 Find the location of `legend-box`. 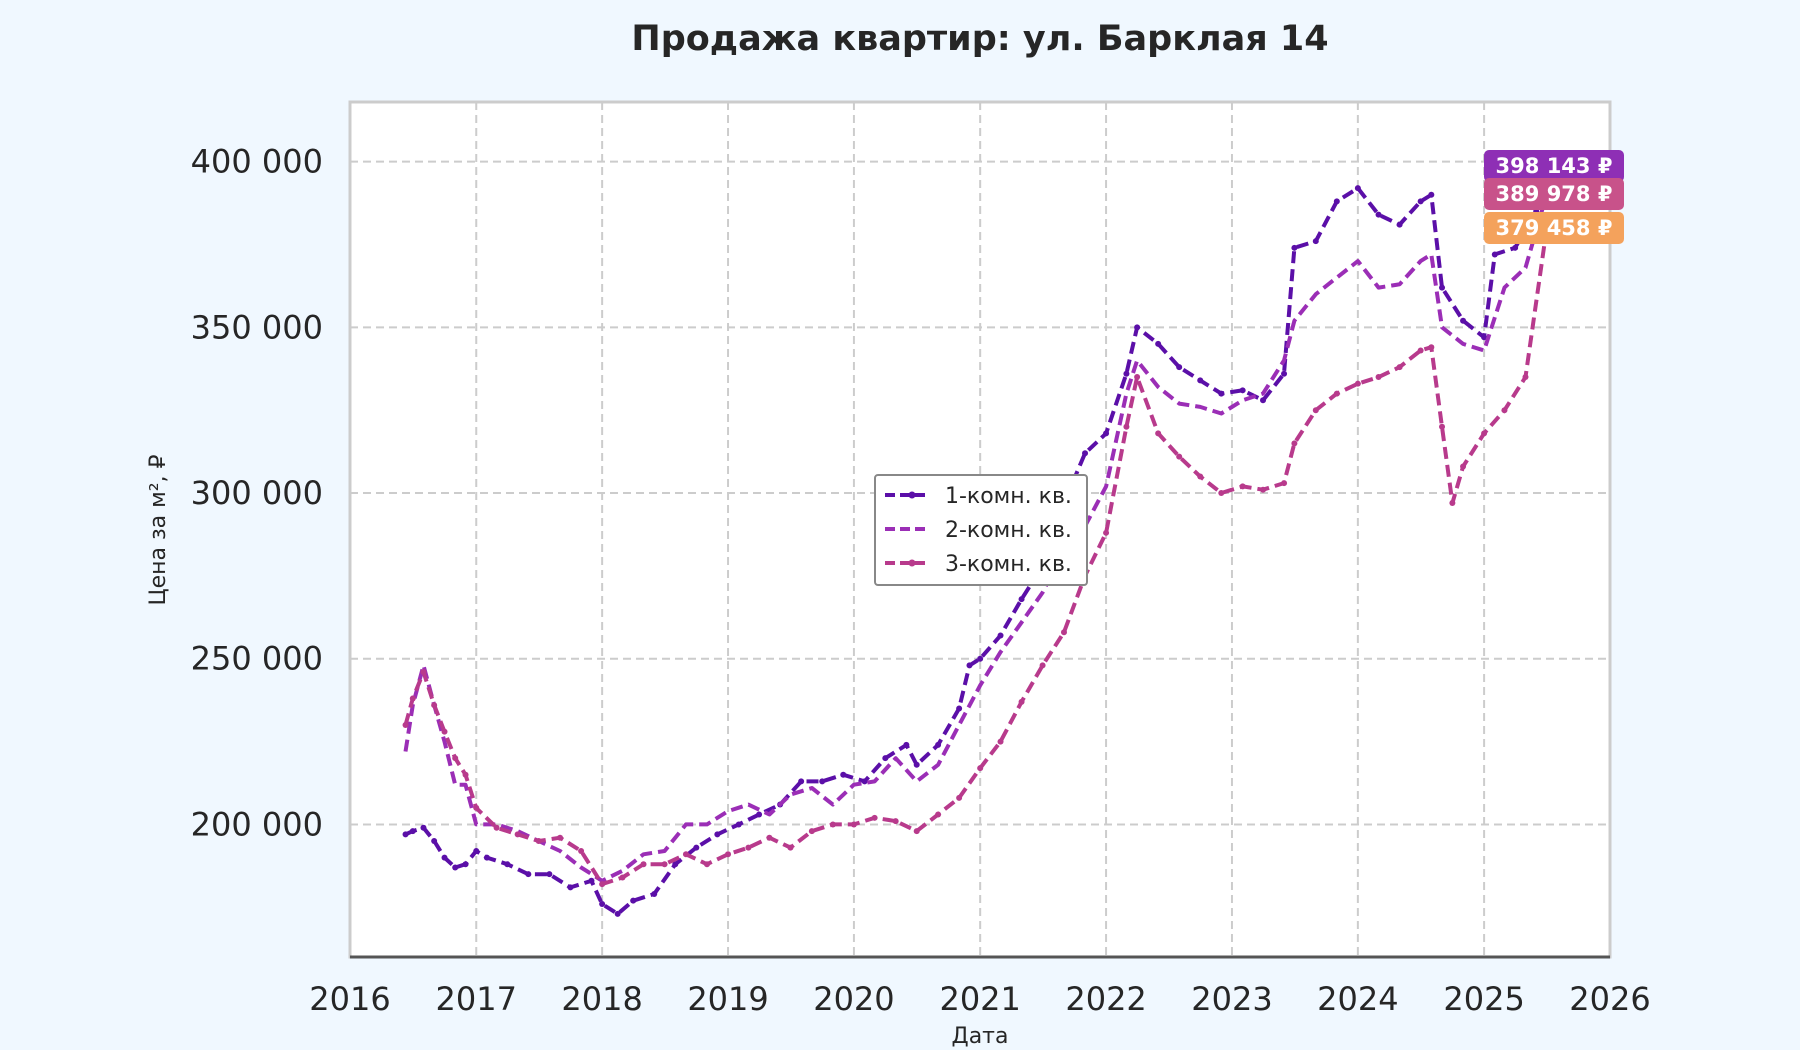

legend-box is located at coordinates (981, 530).